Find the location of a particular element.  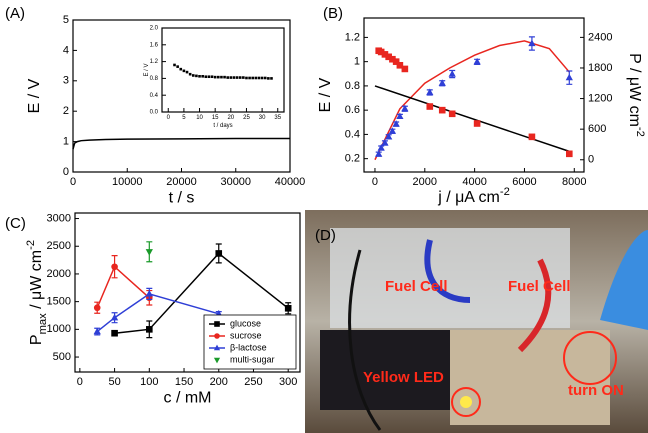

x-tick-label: 10000 is located at coordinates (127, 182).